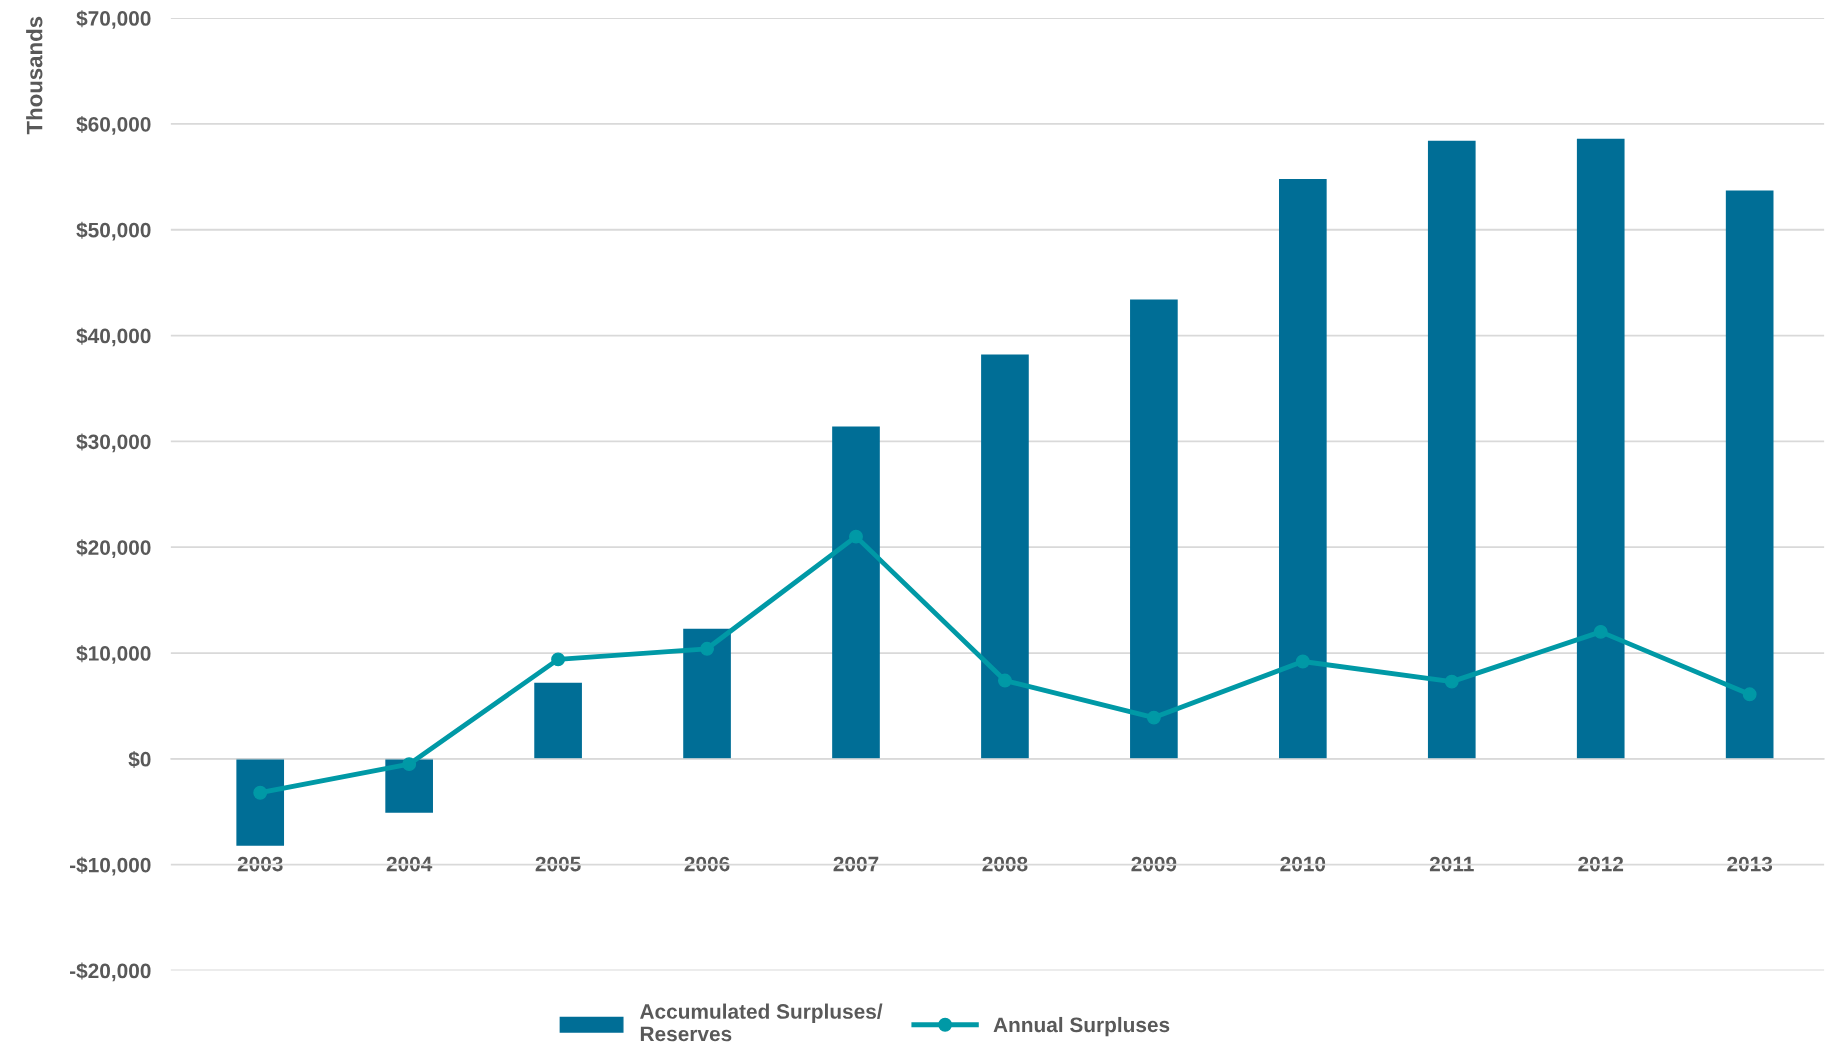 This screenshot has width=1837, height=1063. I want to click on y-tick-label: $70,000, so click(113, 19).